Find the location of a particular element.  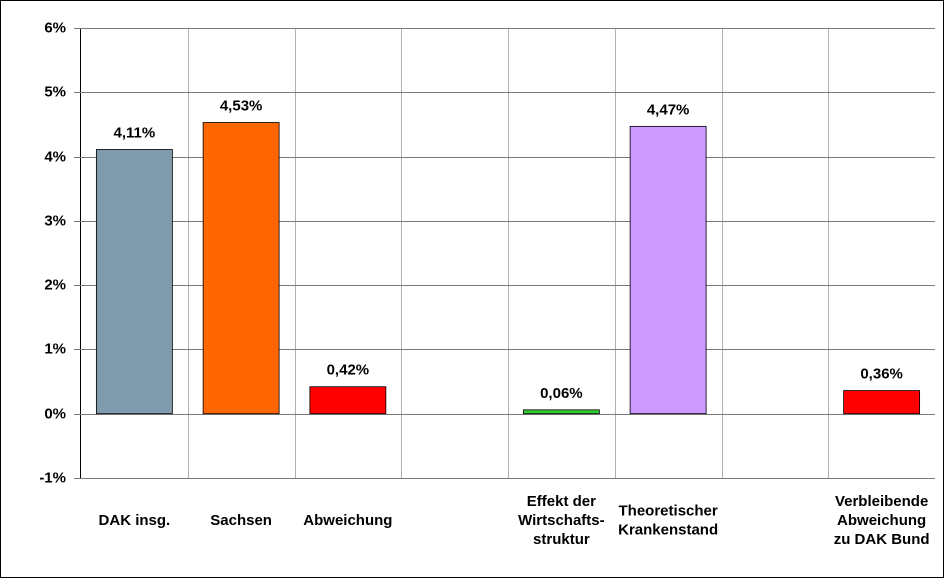

value-label: 4,53% is located at coordinates (241, 105).